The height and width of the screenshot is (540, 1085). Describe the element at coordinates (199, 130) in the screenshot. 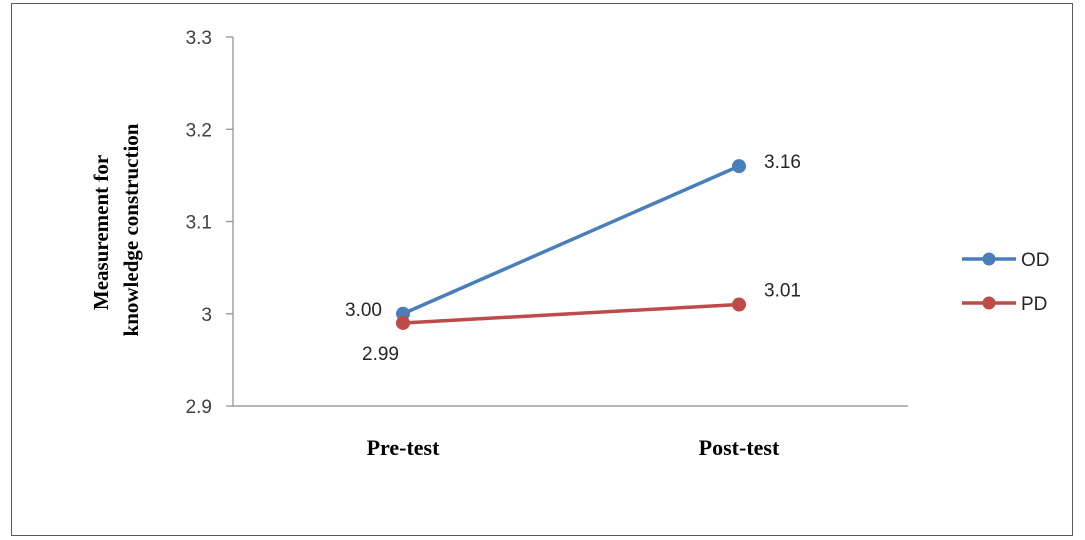

I see `y-tick-label: 3.2` at that location.